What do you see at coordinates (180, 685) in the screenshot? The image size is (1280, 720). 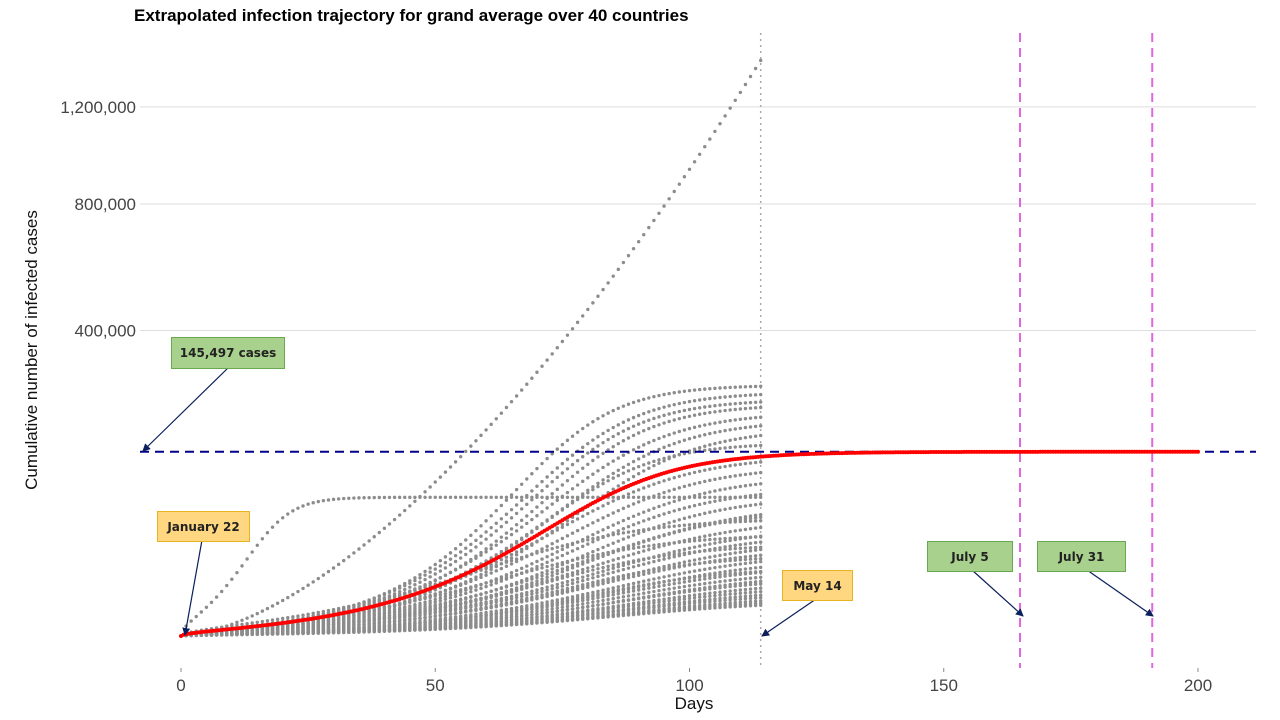 I see `x-tick-label: 0` at bounding box center [180, 685].